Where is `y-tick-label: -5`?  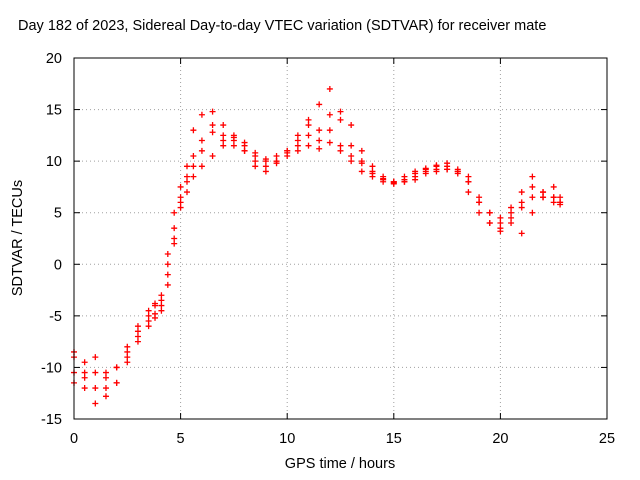 y-tick-label: -5 is located at coordinates (55, 317).